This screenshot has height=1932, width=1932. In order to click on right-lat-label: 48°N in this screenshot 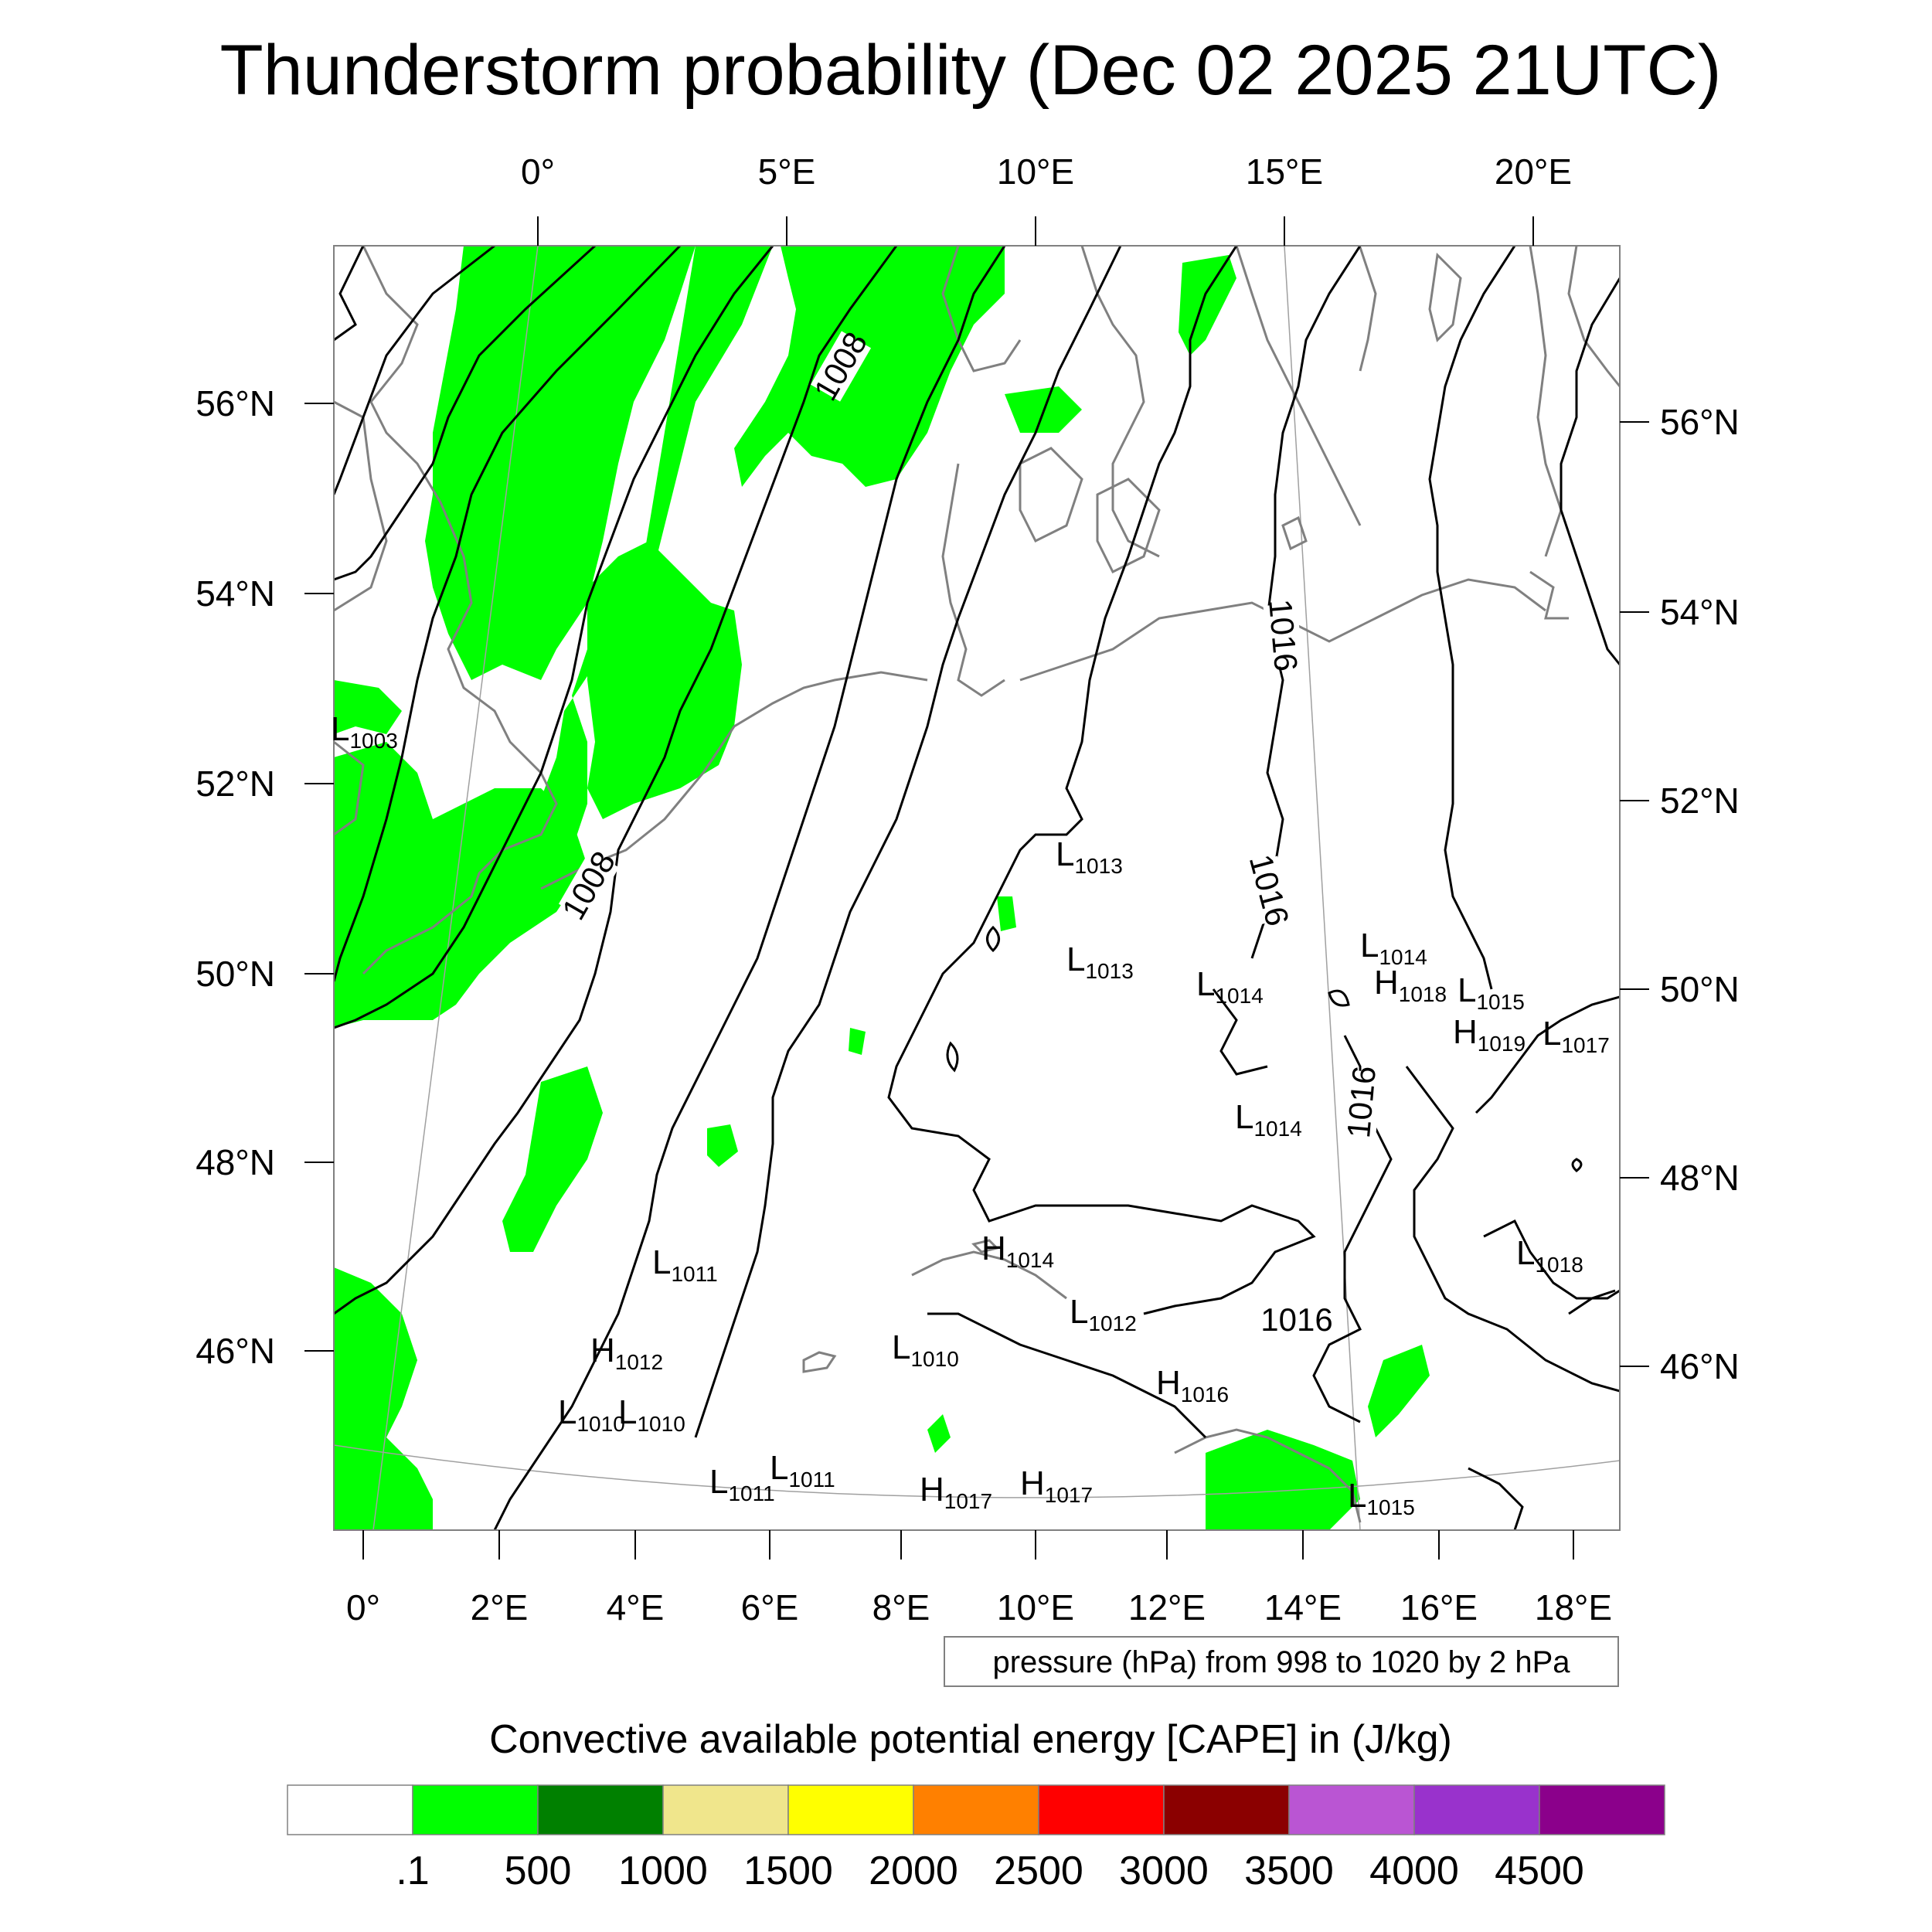, I will do `click(1700, 1178)`.